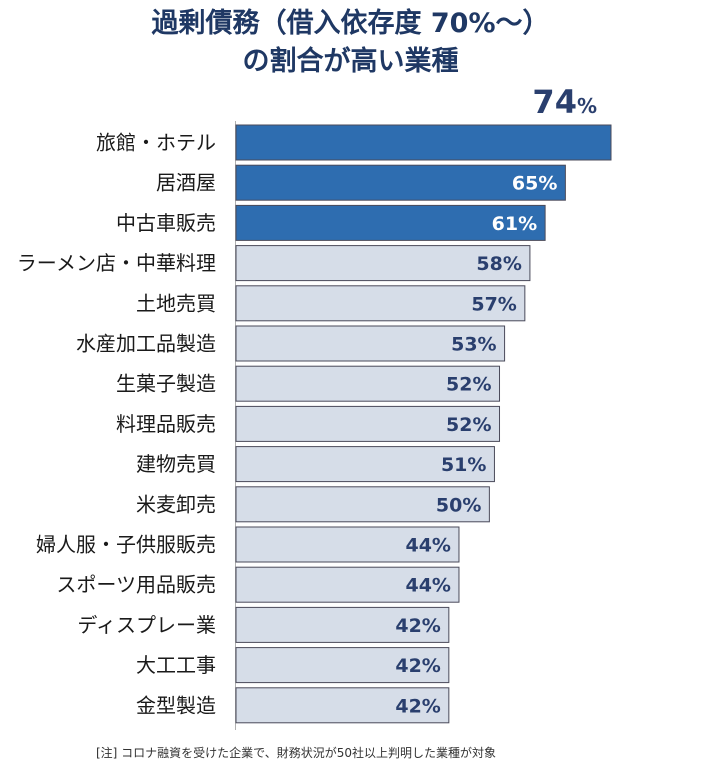  What do you see at coordinates (498, 264) in the screenshot?
I see `value-label: 58%` at bounding box center [498, 264].